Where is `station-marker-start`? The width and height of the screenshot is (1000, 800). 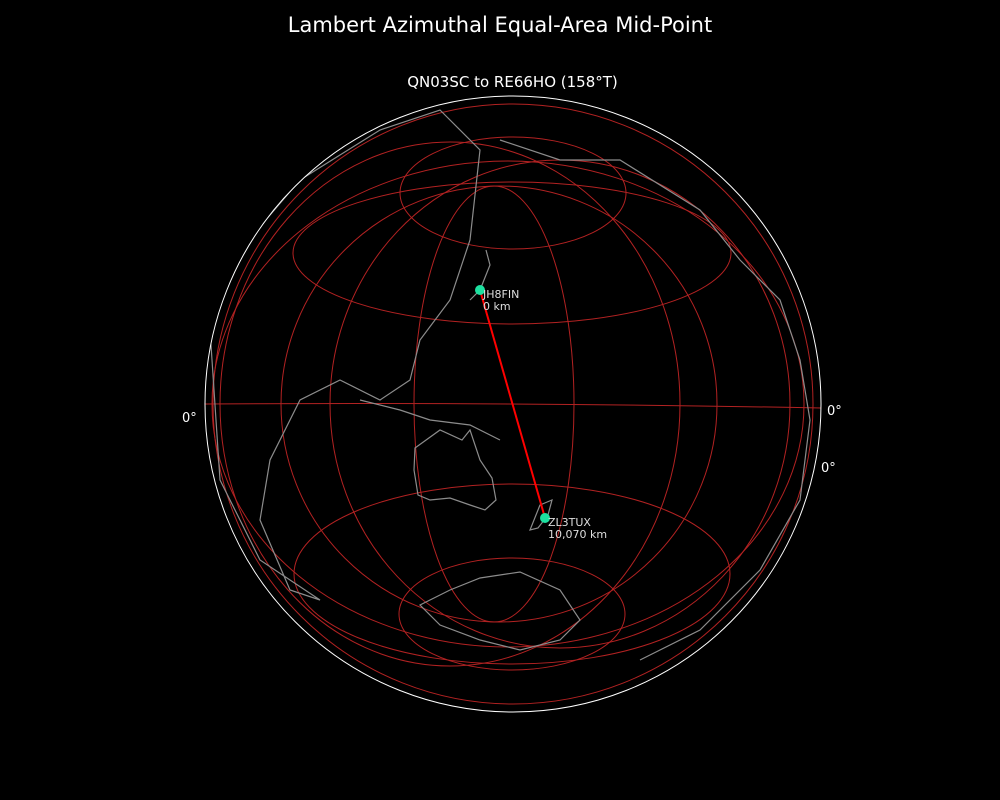 station-marker-start is located at coordinates (480, 290).